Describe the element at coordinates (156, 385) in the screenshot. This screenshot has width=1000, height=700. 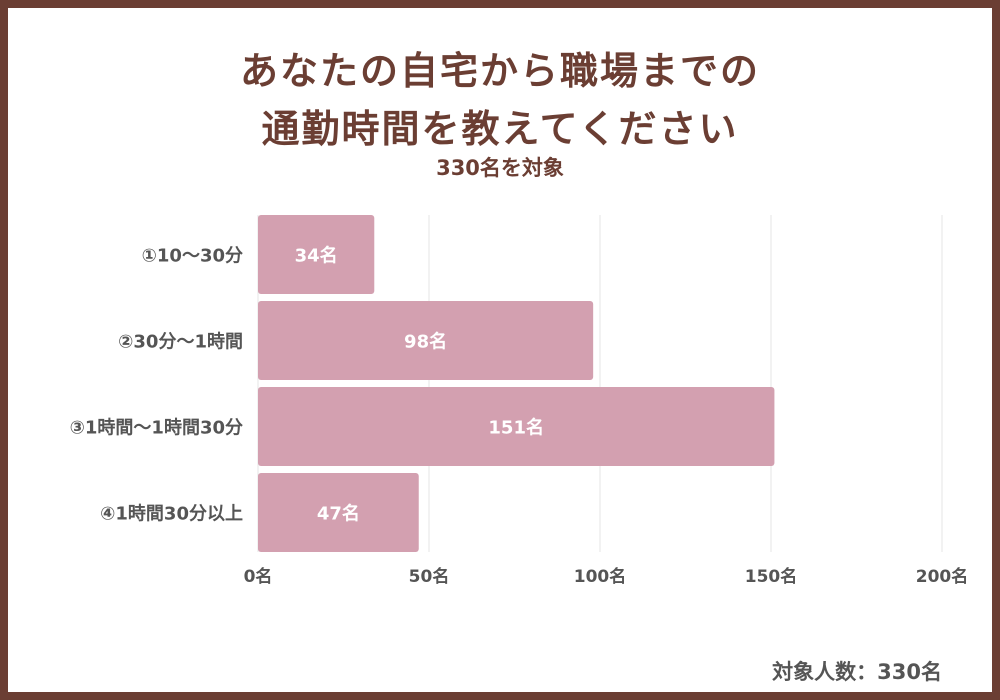
I see `category-labels: ①10〜30分 ②30分〜1時間 ③1時間〜1時間30分 ④1時間30分以上` at that location.